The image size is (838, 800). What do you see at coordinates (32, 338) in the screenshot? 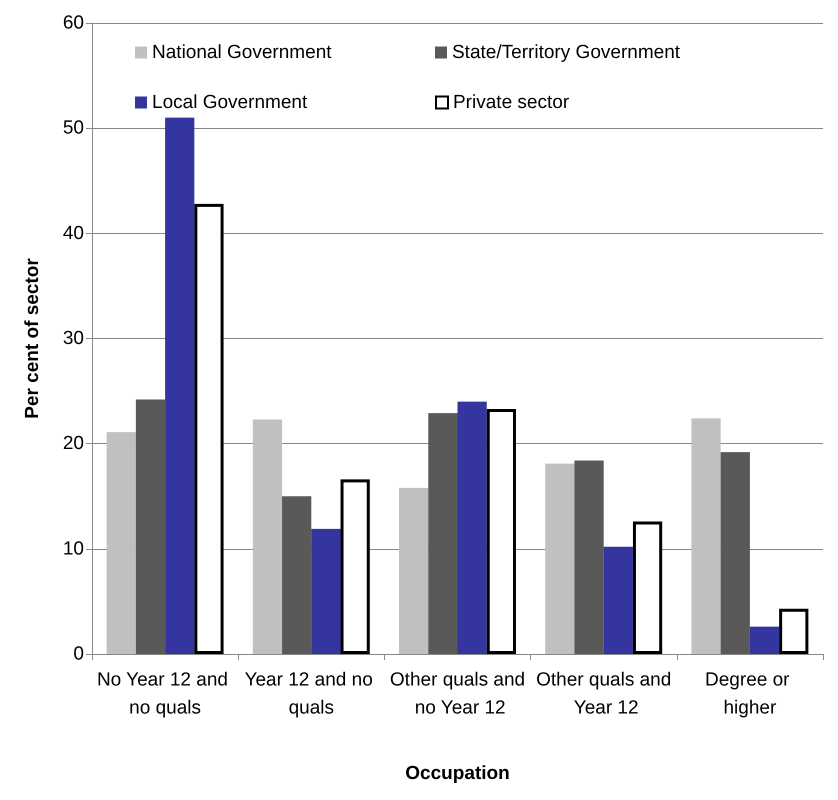
I see `y-axis-title: Per cent of sector` at bounding box center [32, 338].